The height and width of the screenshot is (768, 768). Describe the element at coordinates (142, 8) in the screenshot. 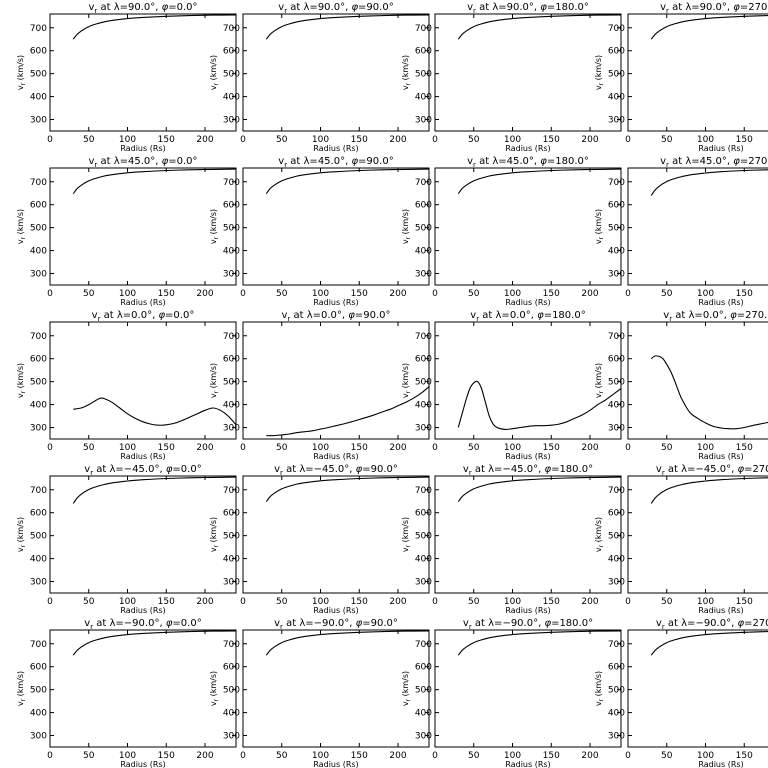

I see `chart-title: vr at λ=90.0°, φ=0.0°` at that location.